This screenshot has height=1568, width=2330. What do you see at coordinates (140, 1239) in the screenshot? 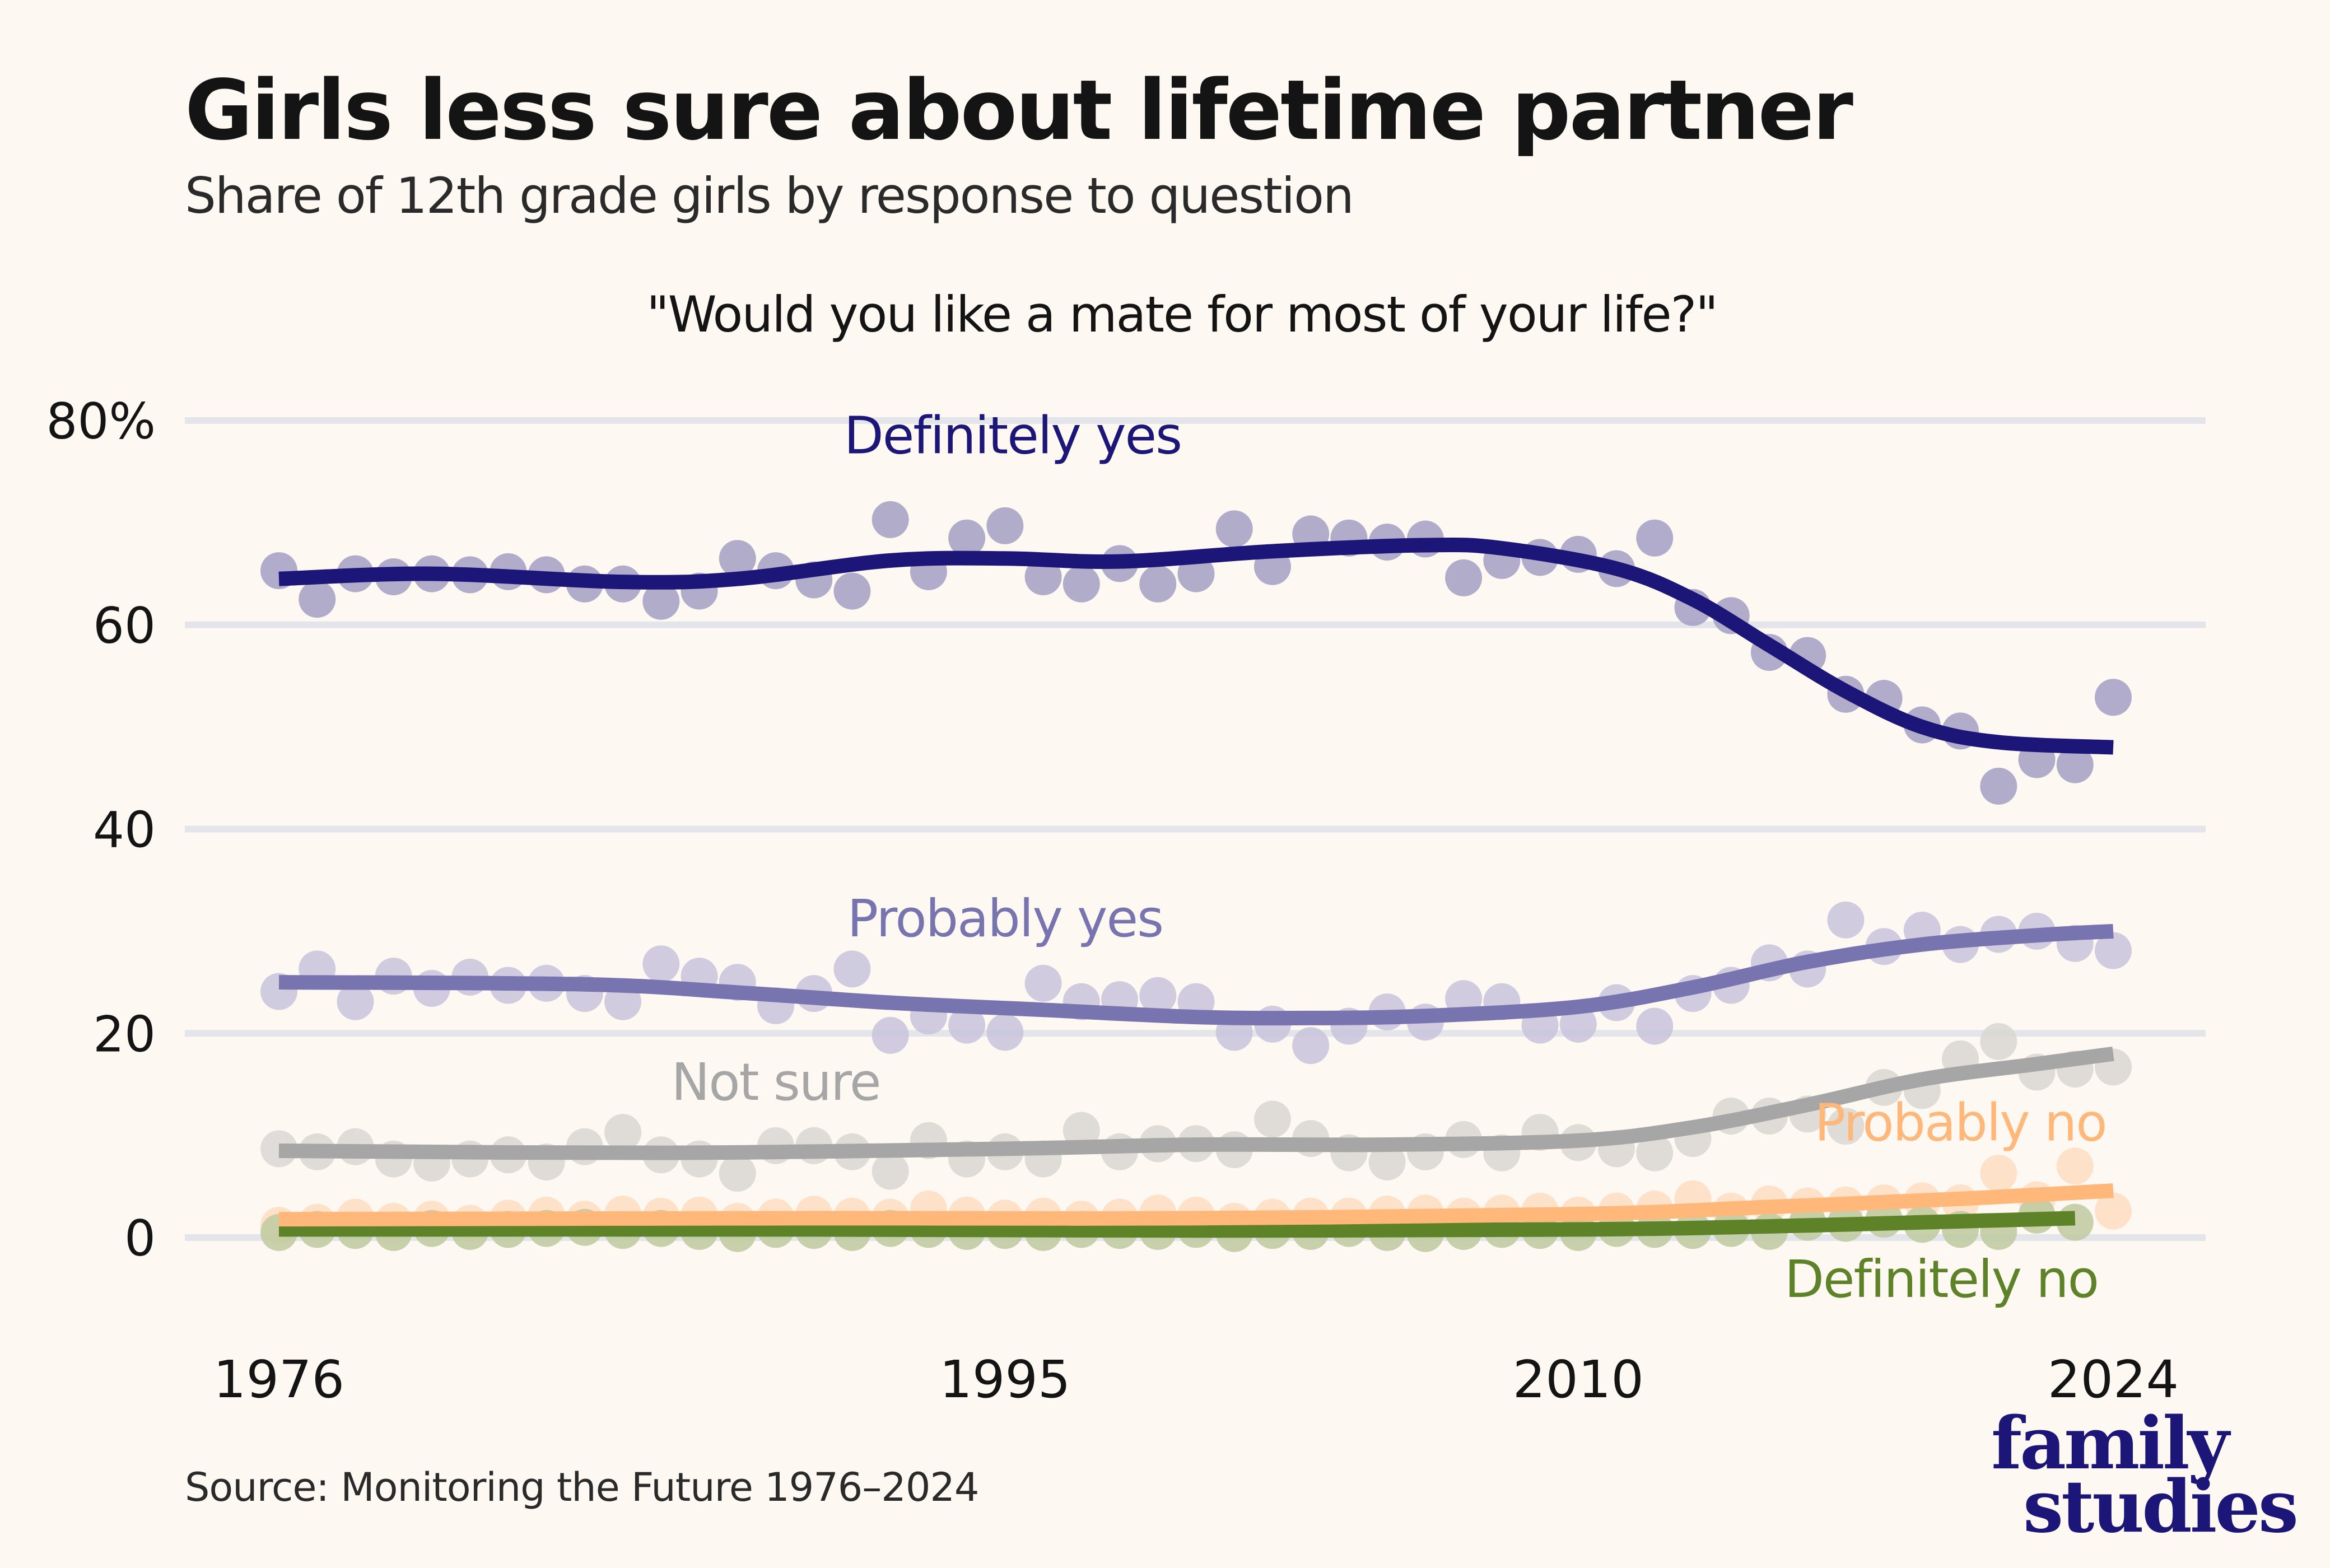
I see `y-tick-label: 0` at bounding box center [140, 1239].